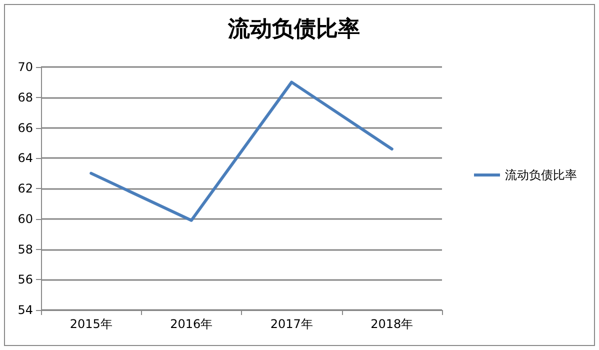 The height and width of the screenshot is (350, 599). What do you see at coordinates (25, 67) in the screenshot?
I see `y-tick-label: 70` at bounding box center [25, 67].